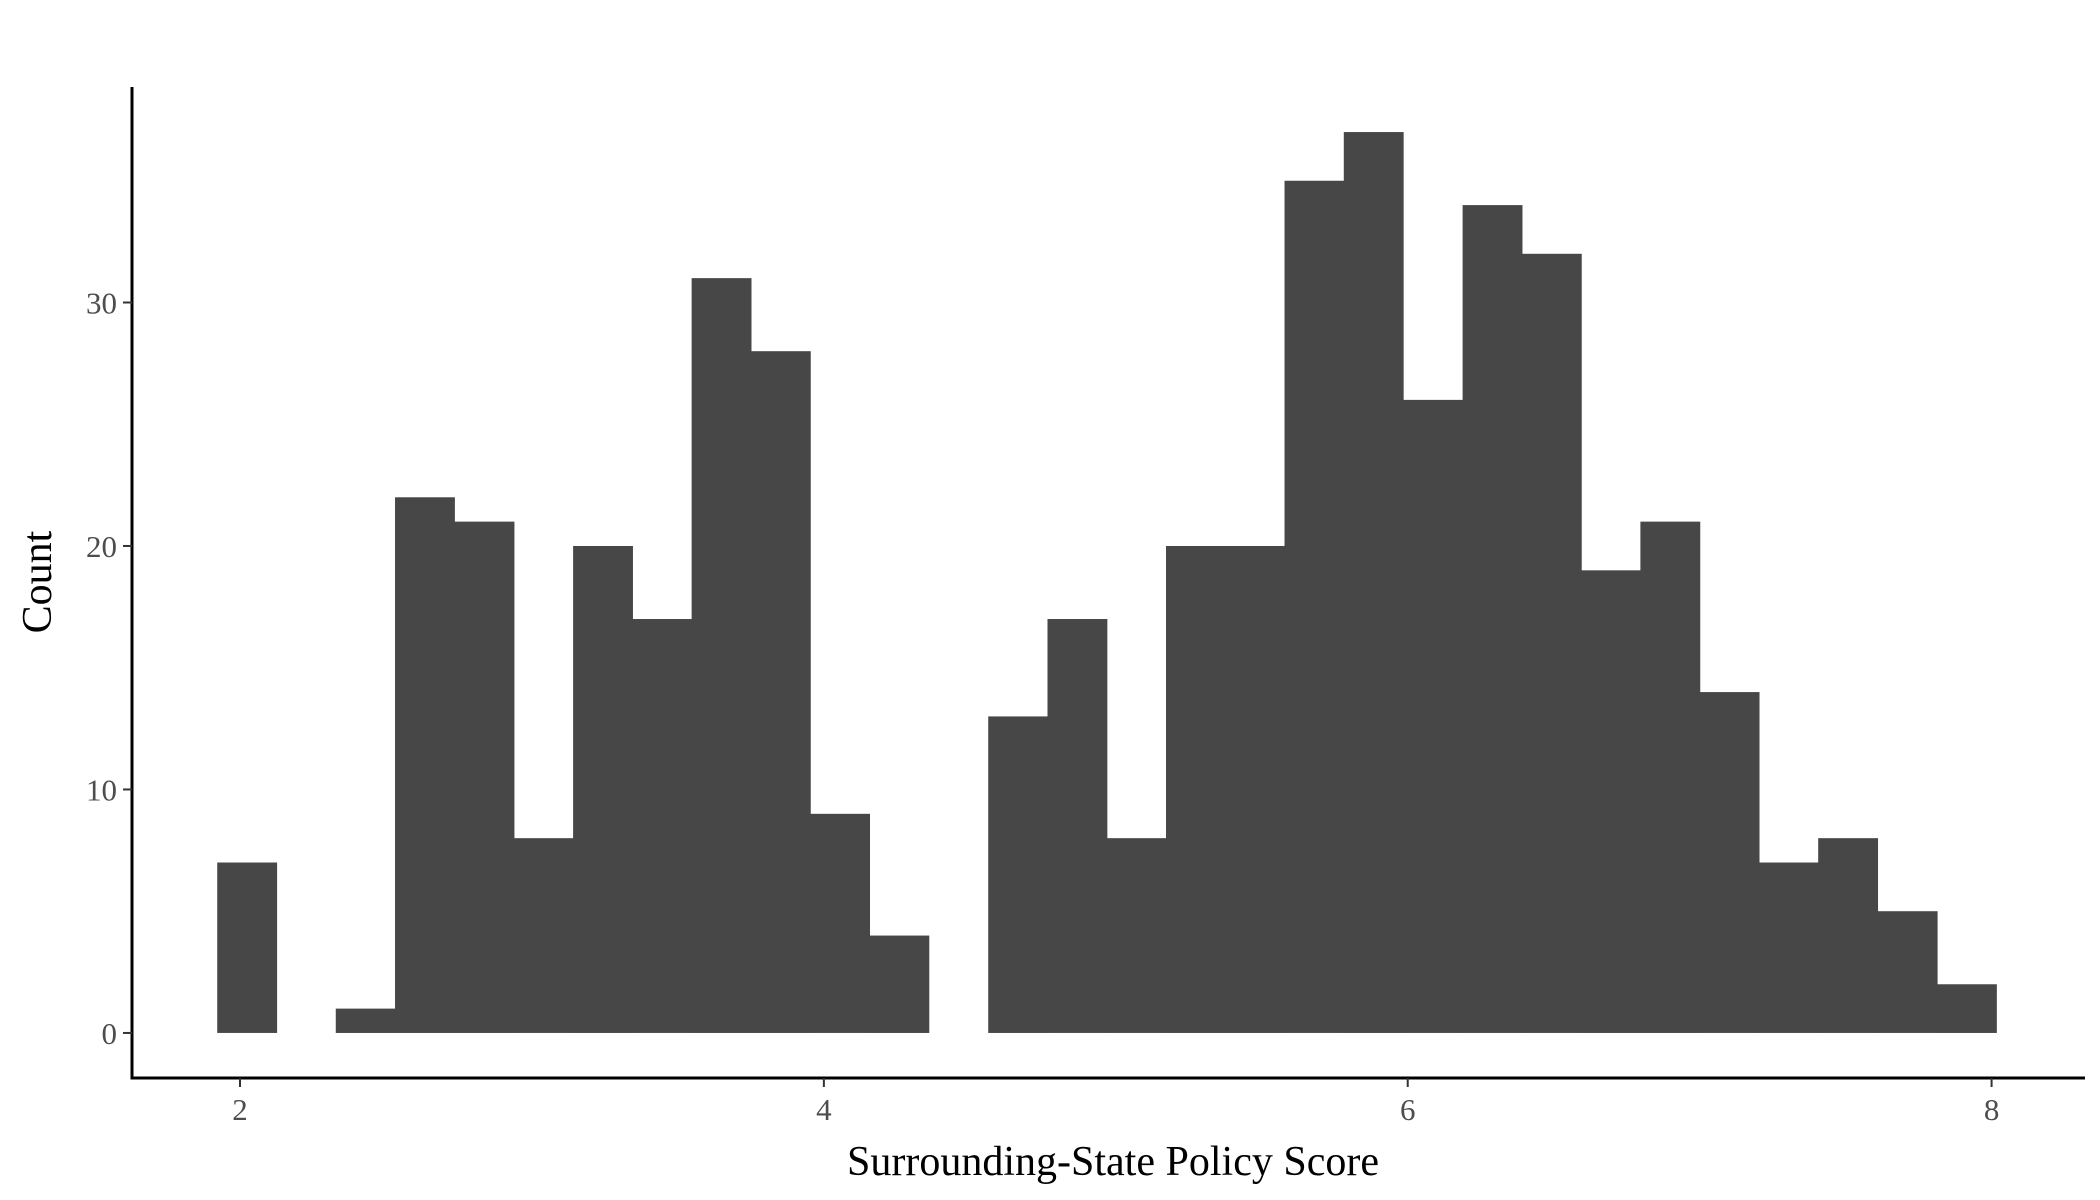 This screenshot has width=2100, height=1200. Describe the element at coordinates (110, 1033) in the screenshot. I see `y-tick-label-0: 0` at that location.